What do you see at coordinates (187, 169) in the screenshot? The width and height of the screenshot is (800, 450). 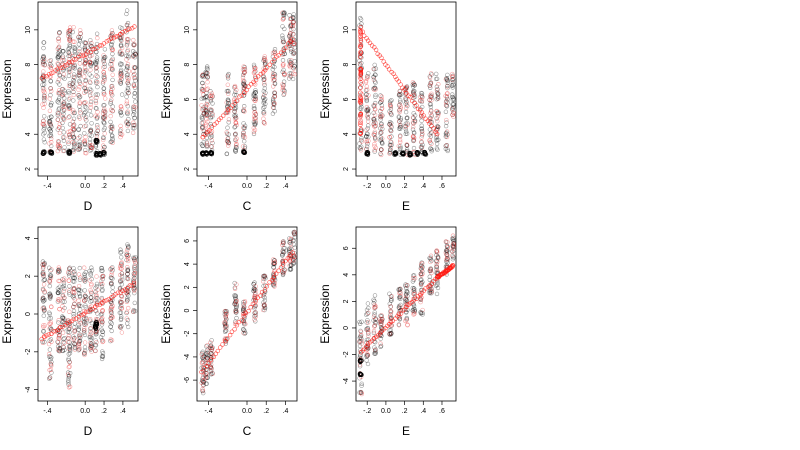 I see `y-tick-label: 2` at bounding box center [187, 169].